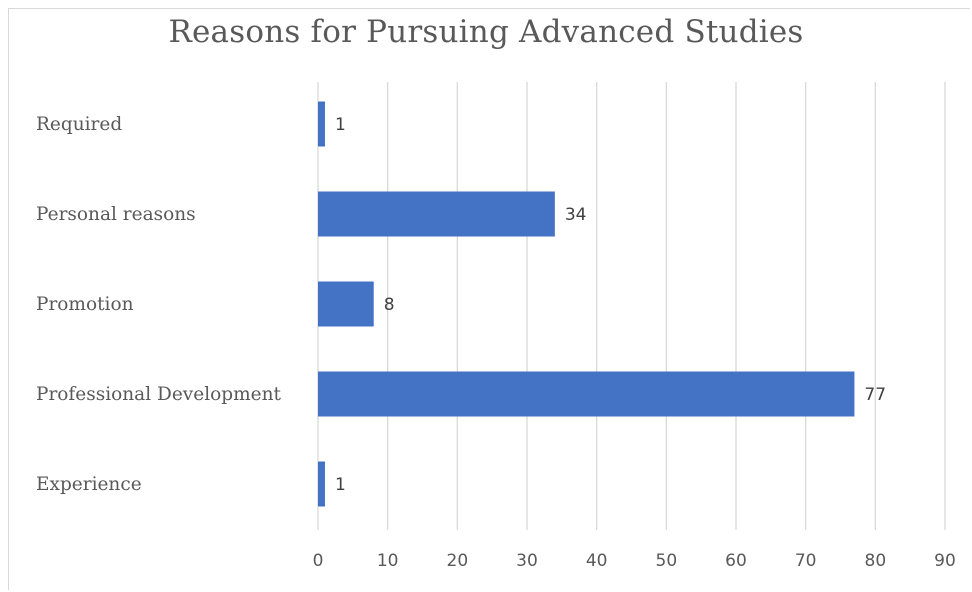 This screenshot has height=592, width=972. I want to click on x-tick-label: 30, so click(527, 561).